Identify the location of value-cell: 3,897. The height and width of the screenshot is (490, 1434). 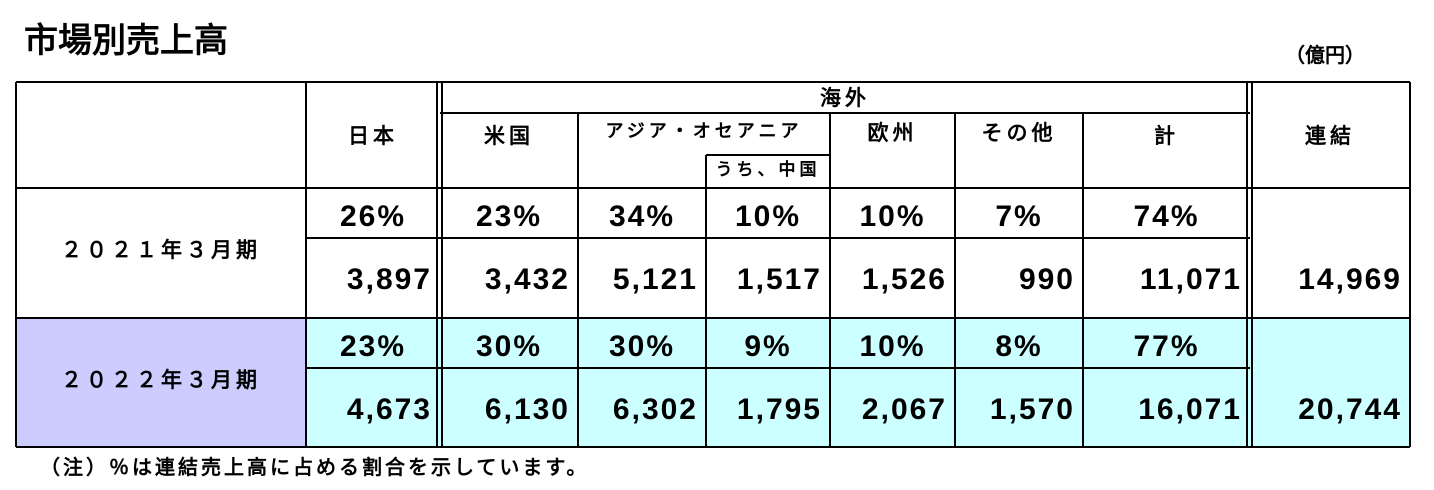
(389, 279).